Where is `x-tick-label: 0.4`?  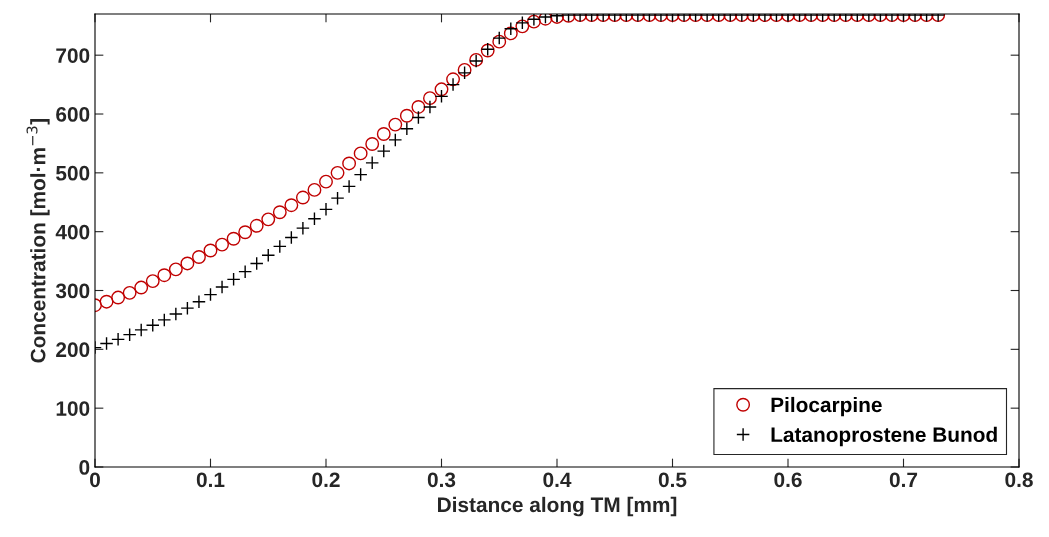 x-tick-label: 0.4 is located at coordinates (557, 480).